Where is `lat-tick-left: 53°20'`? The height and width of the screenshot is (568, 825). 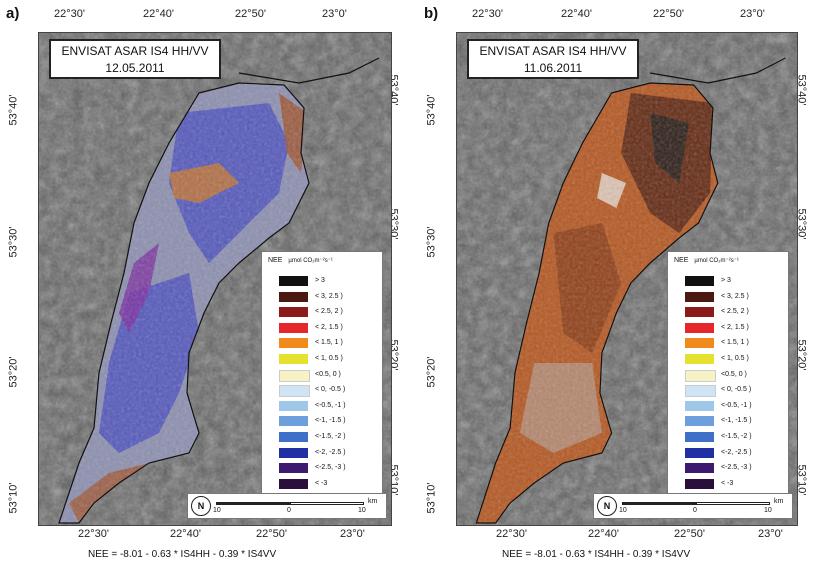 lat-tick-left: 53°20' is located at coordinates (431, 372).